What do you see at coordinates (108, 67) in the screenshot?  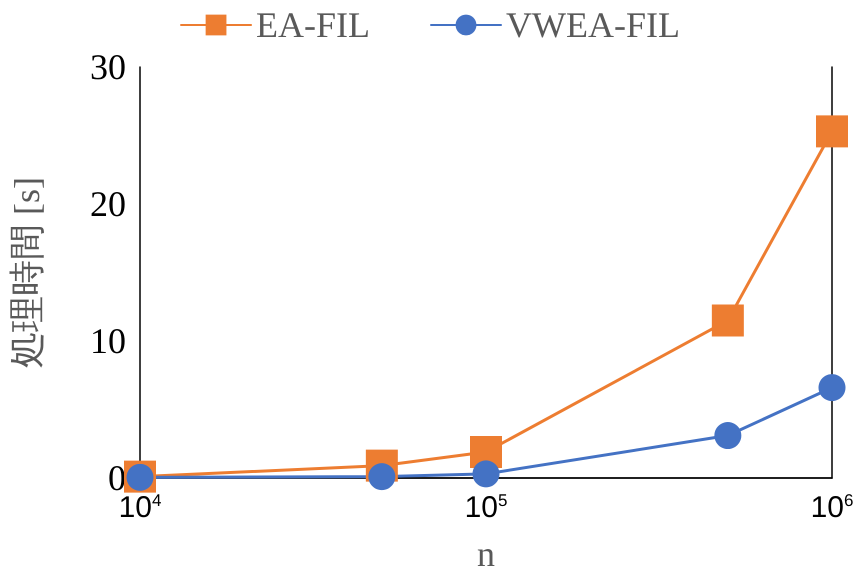 I see `y-tick-label: 30` at bounding box center [108, 67].